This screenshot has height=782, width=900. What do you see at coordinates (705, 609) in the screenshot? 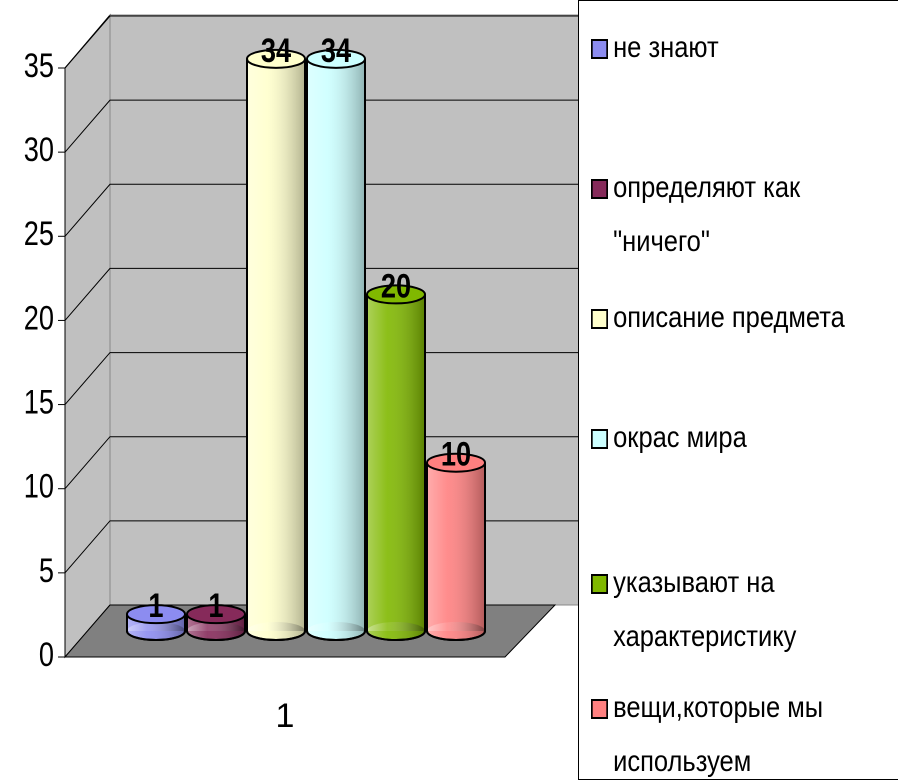
I see `legend-label: указывают на характеристику` at bounding box center [705, 609].